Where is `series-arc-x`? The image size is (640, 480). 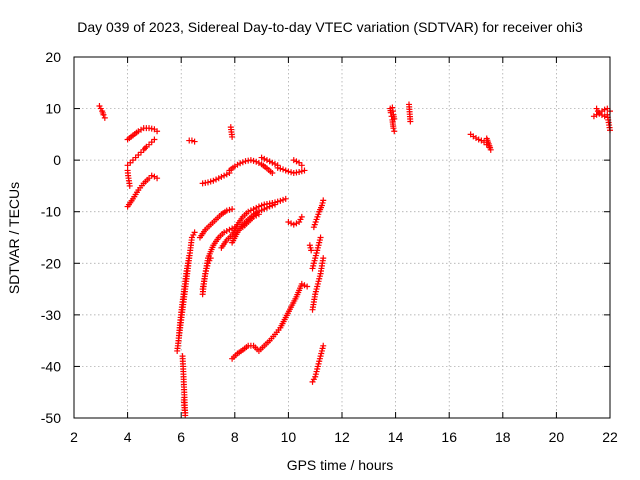
series-arc-x is located at coordinates (410, 113).